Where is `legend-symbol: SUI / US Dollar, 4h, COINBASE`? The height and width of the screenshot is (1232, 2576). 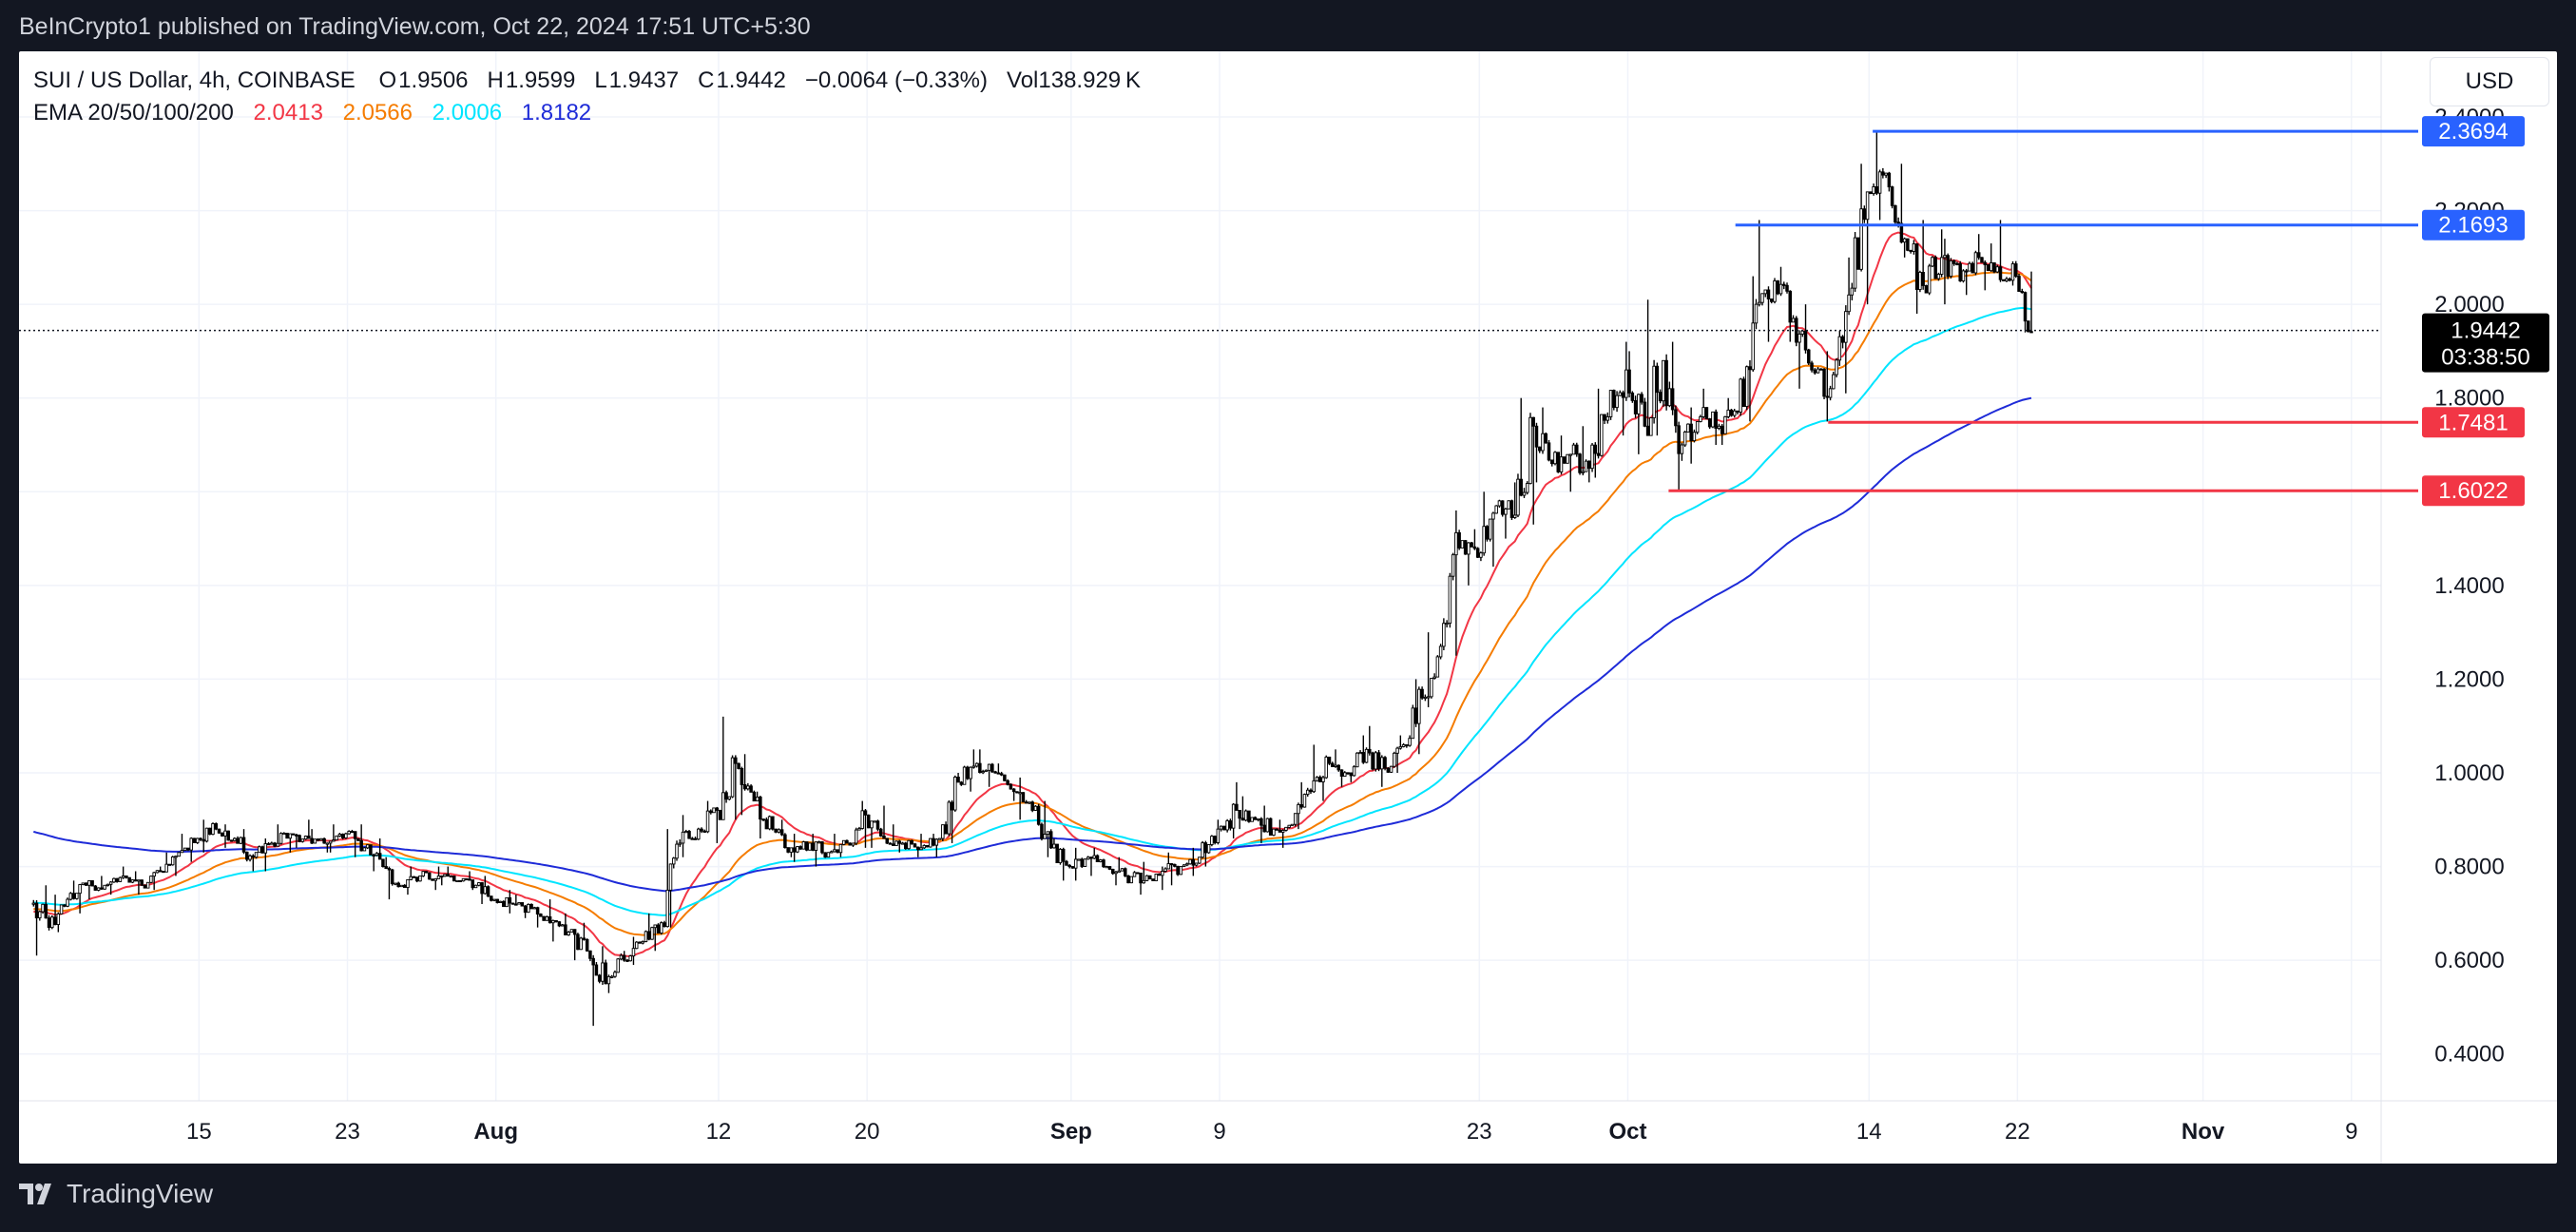 legend-symbol: SUI / US Dollar, 4h, COINBASE is located at coordinates (194, 80).